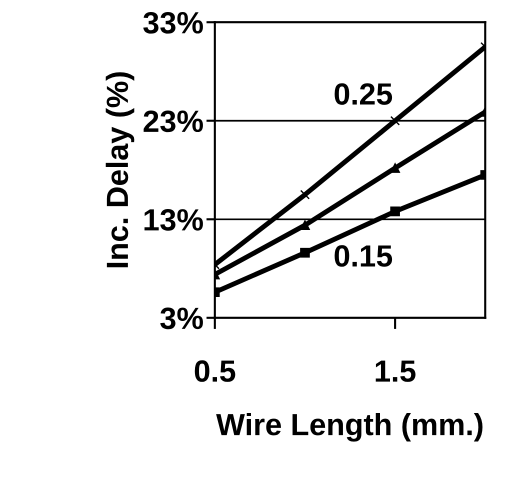  I want to click on y-axis-title: Inc. Delay (%), so click(120, 170).